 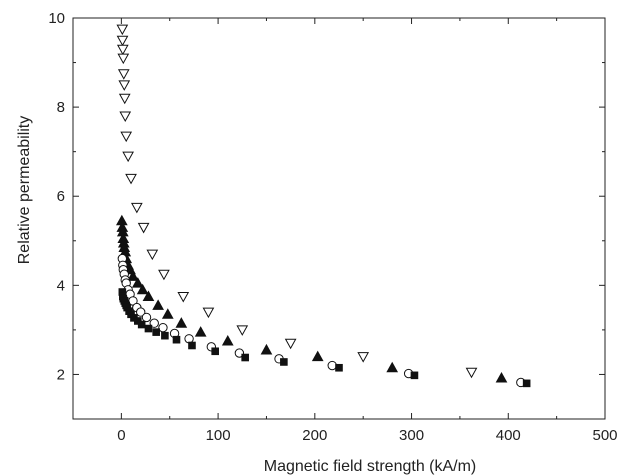 I want to click on y-tick-label: 4, so click(x=61, y=285).